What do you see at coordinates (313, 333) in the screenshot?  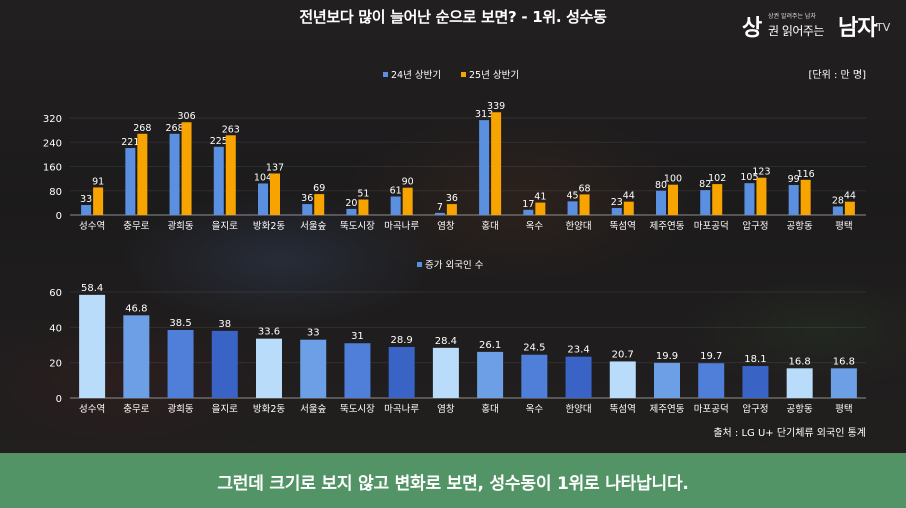 I see `data-label-bottom-5: 33` at bounding box center [313, 333].